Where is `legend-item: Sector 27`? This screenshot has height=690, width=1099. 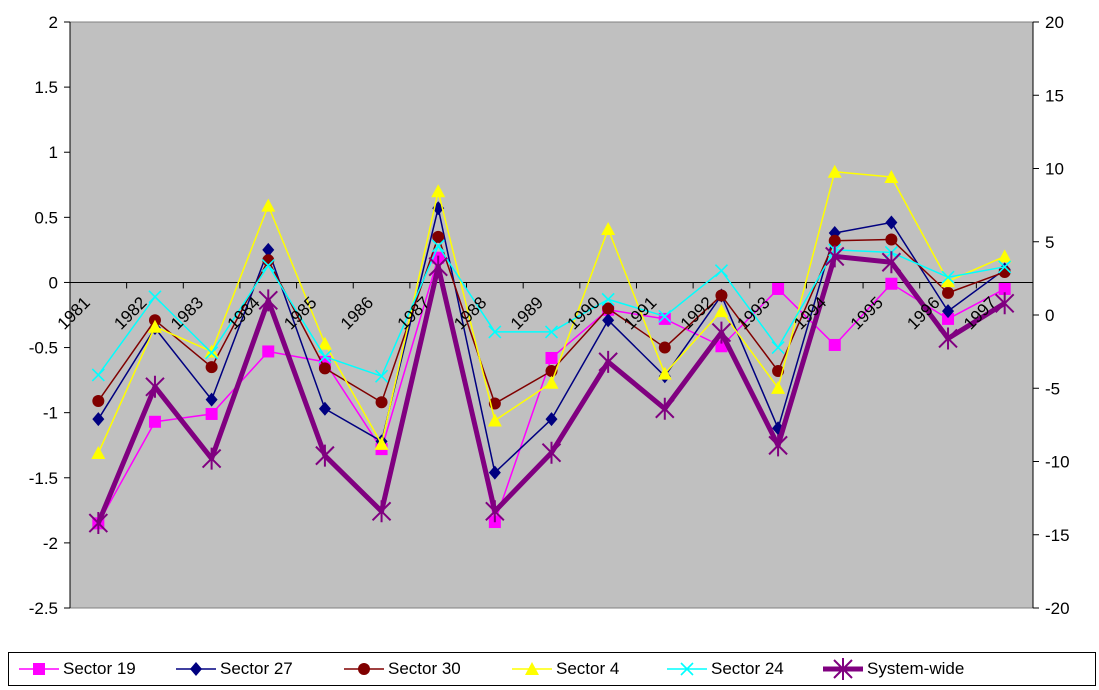
legend-item: Sector 27 is located at coordinates (233, 669).